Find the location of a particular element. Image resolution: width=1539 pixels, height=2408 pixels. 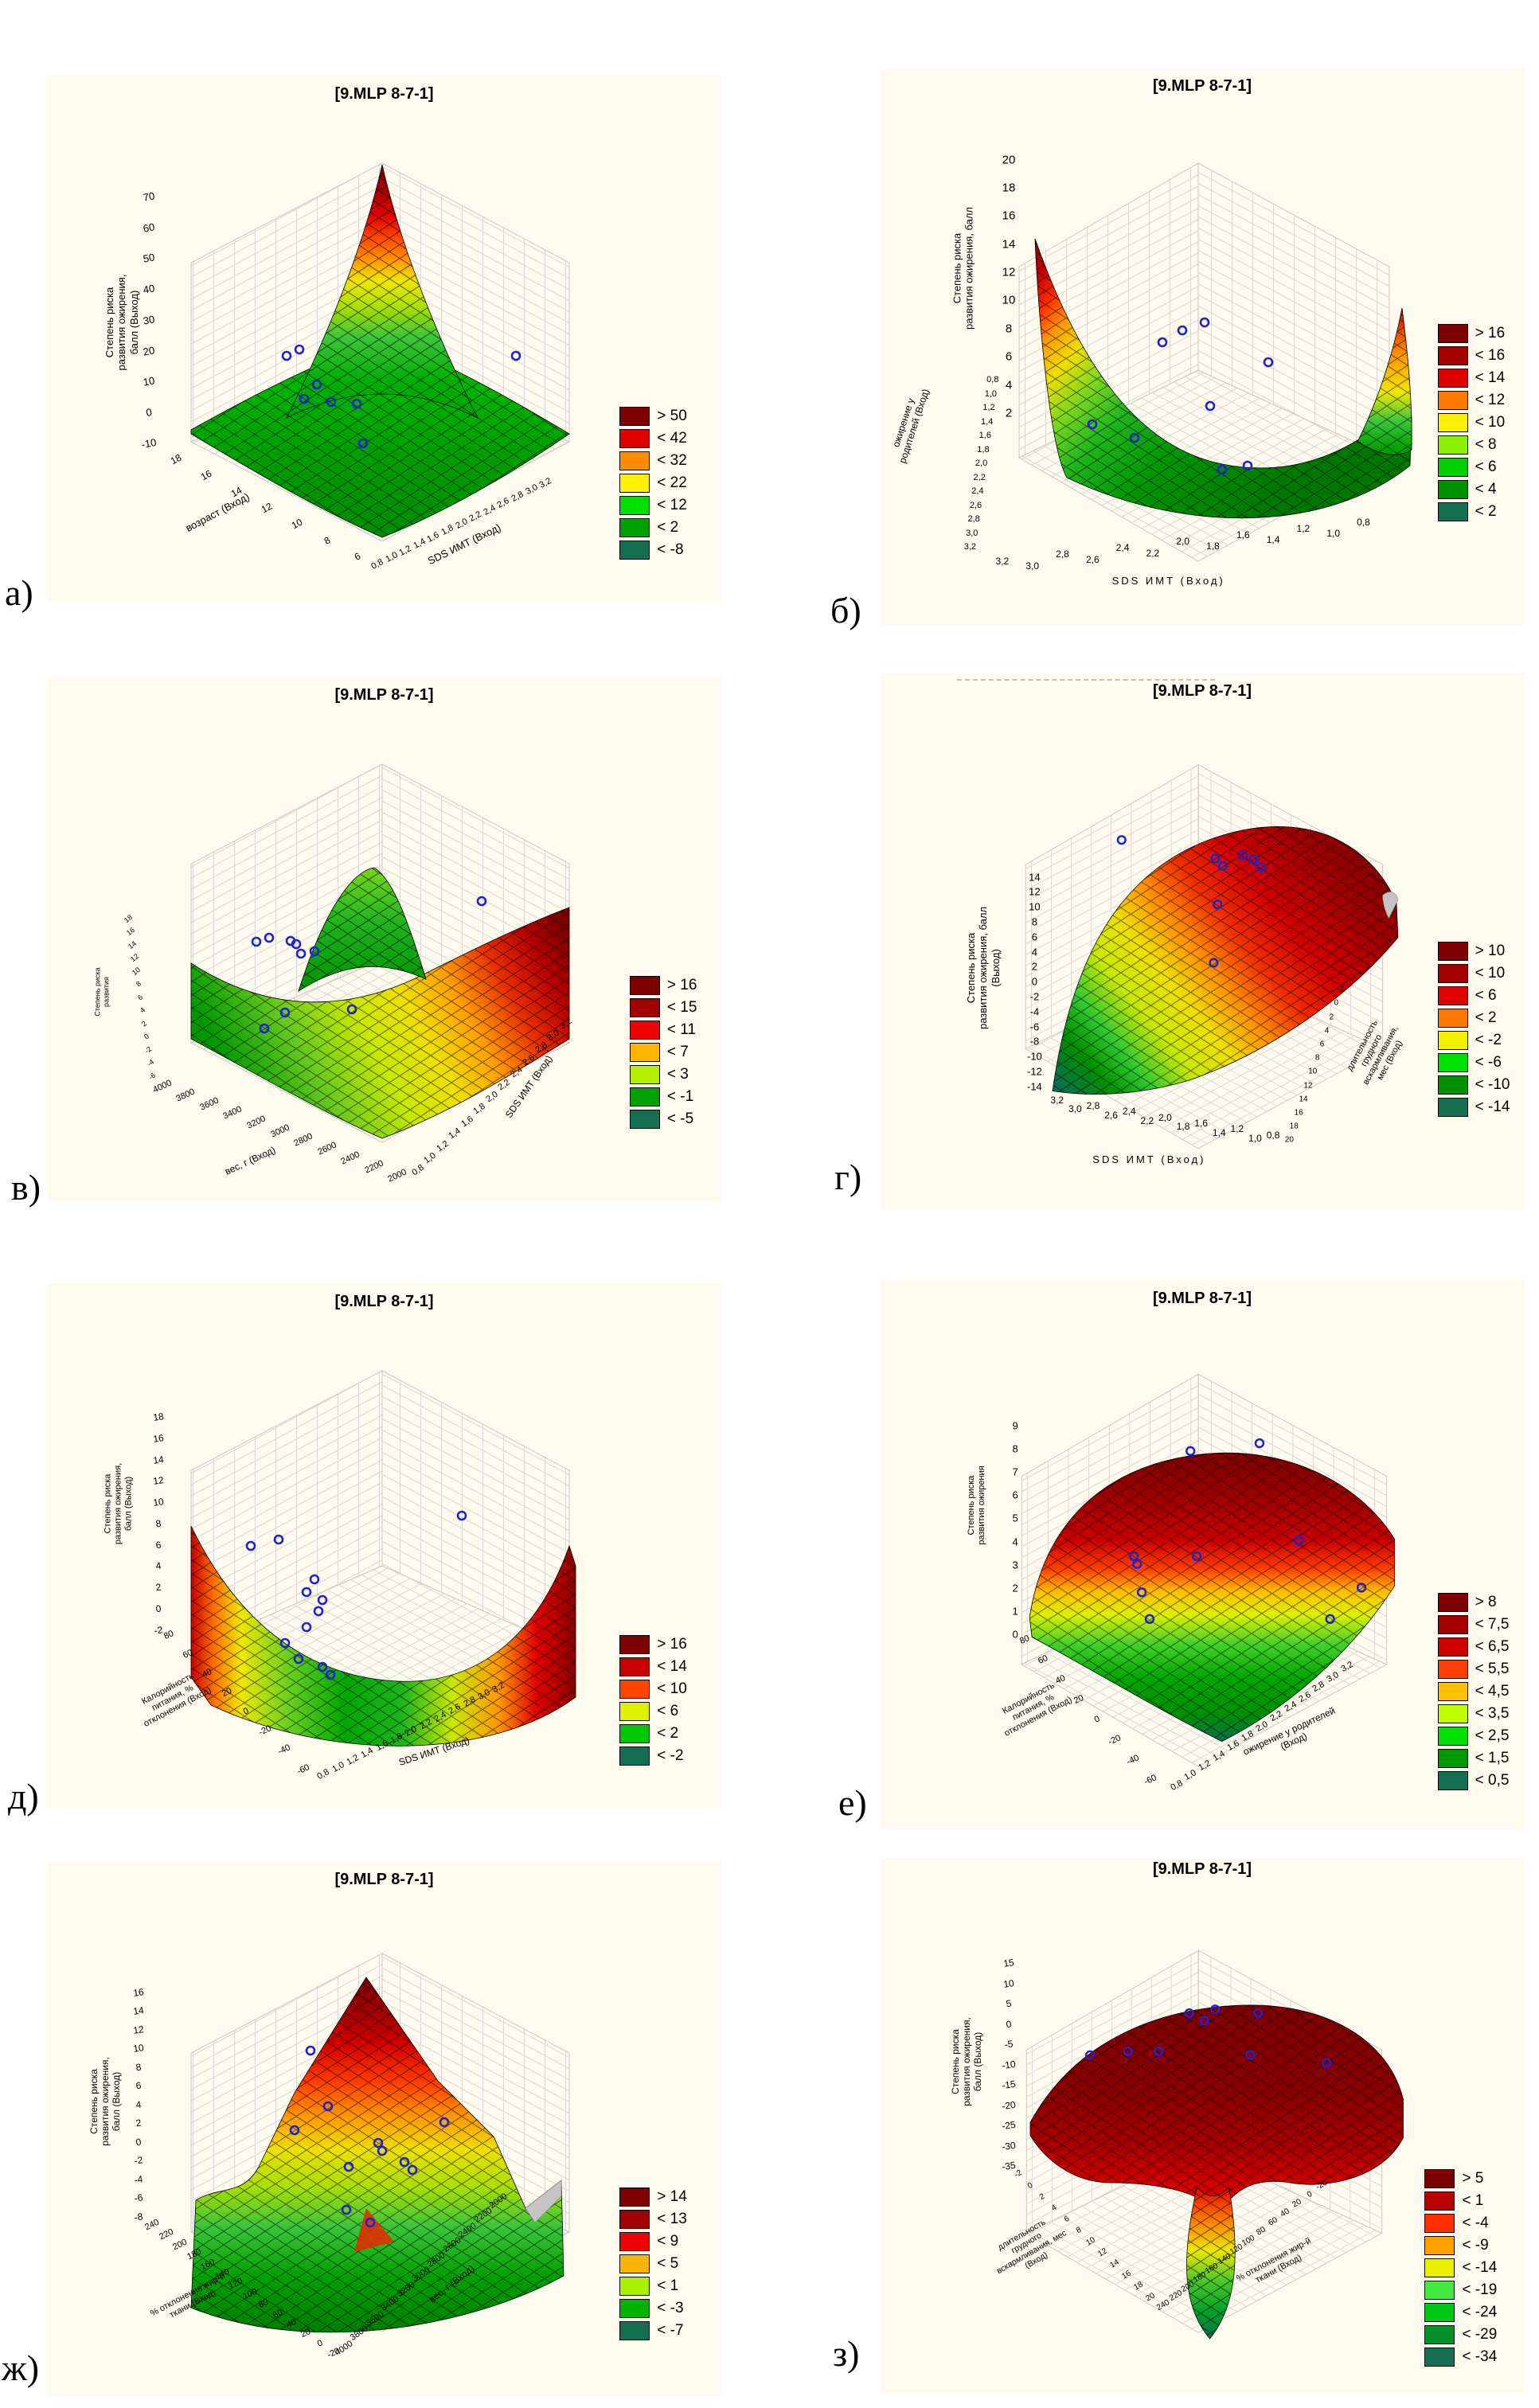

surface-plot-v is located at coordinates (380, 953).